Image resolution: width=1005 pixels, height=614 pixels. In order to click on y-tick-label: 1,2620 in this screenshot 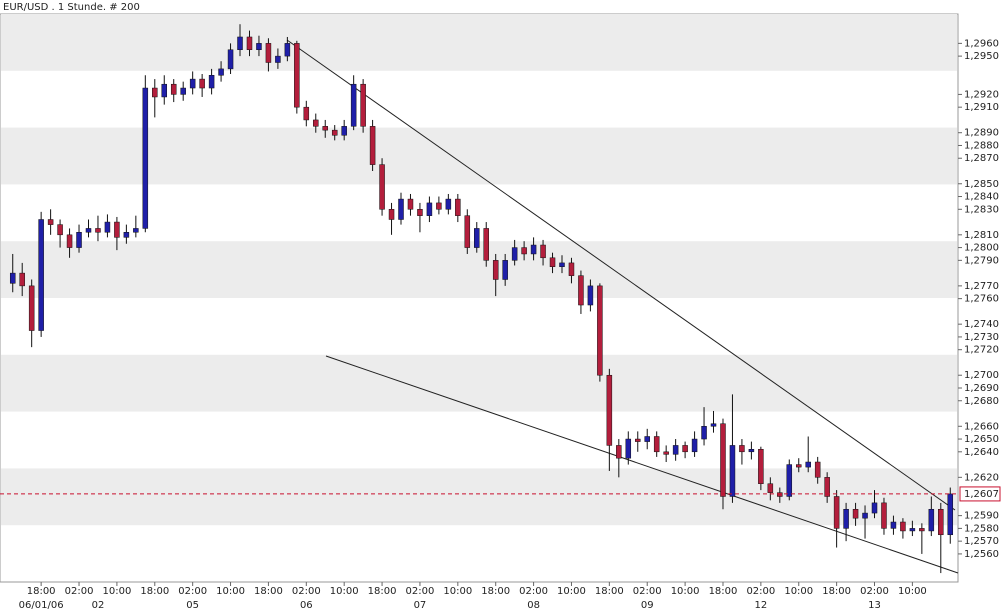, I will do `click(981, 477)`.